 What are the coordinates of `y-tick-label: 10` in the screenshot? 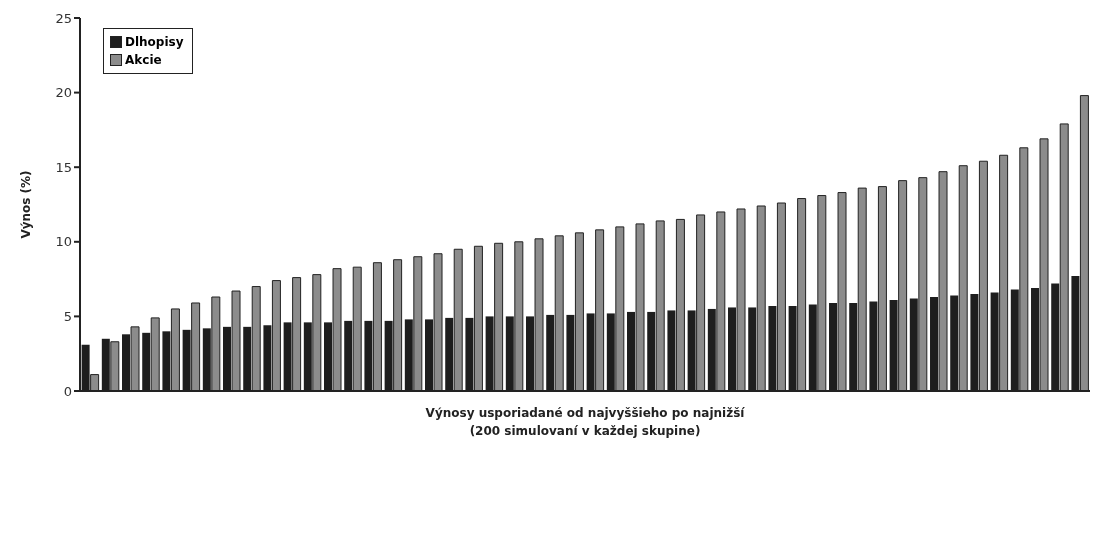 It's located at (63, 242).